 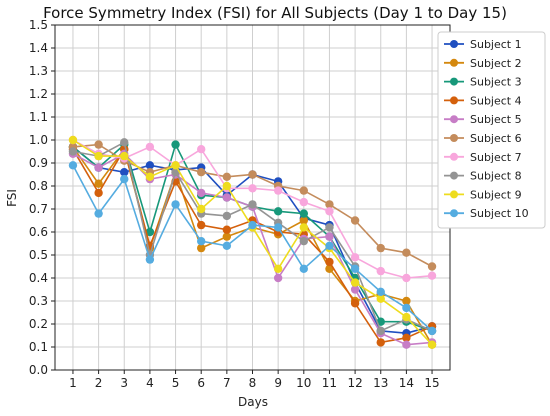 What do you see at coordinates (354, 383) in the screenshot?
I see `x-tick-label: 12` at bounding box center [354, 383].